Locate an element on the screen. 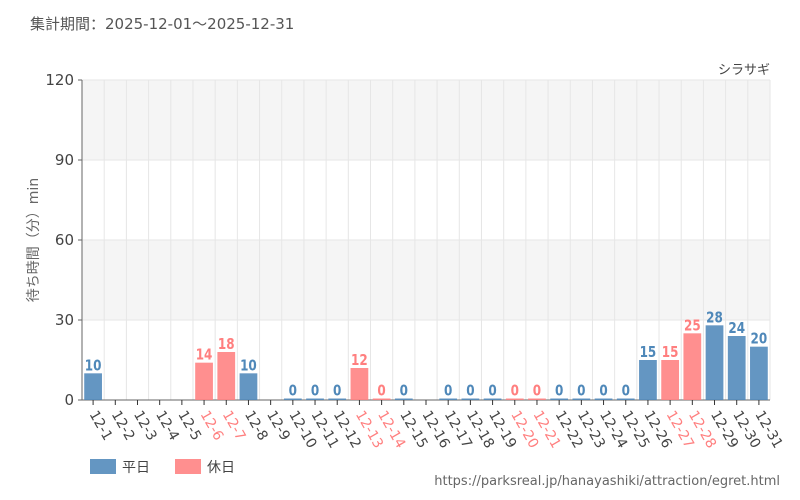 This screenshot has width=800, height=500. data-label: 20 is located at coordinates (759, 339).